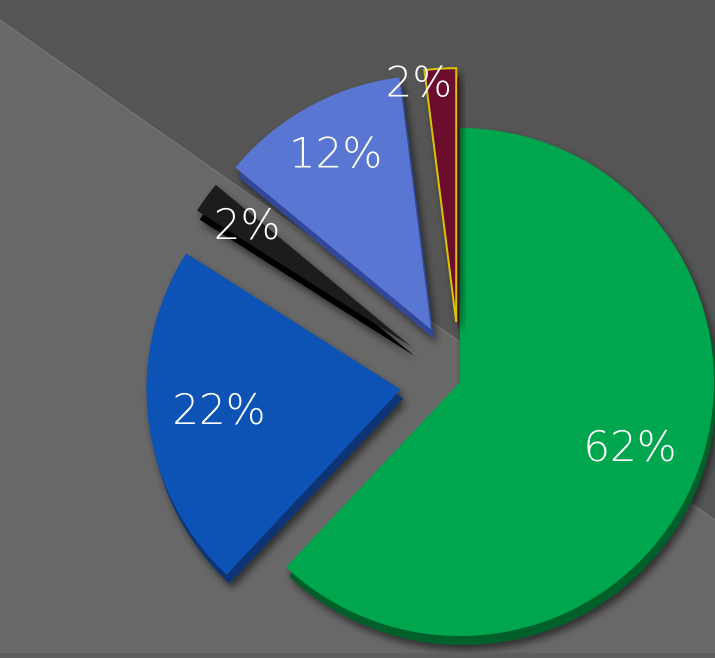 Image resolution: width=715 pixels, height=658 pixels. I want to click on data-label: 22%, so click(218, 409).